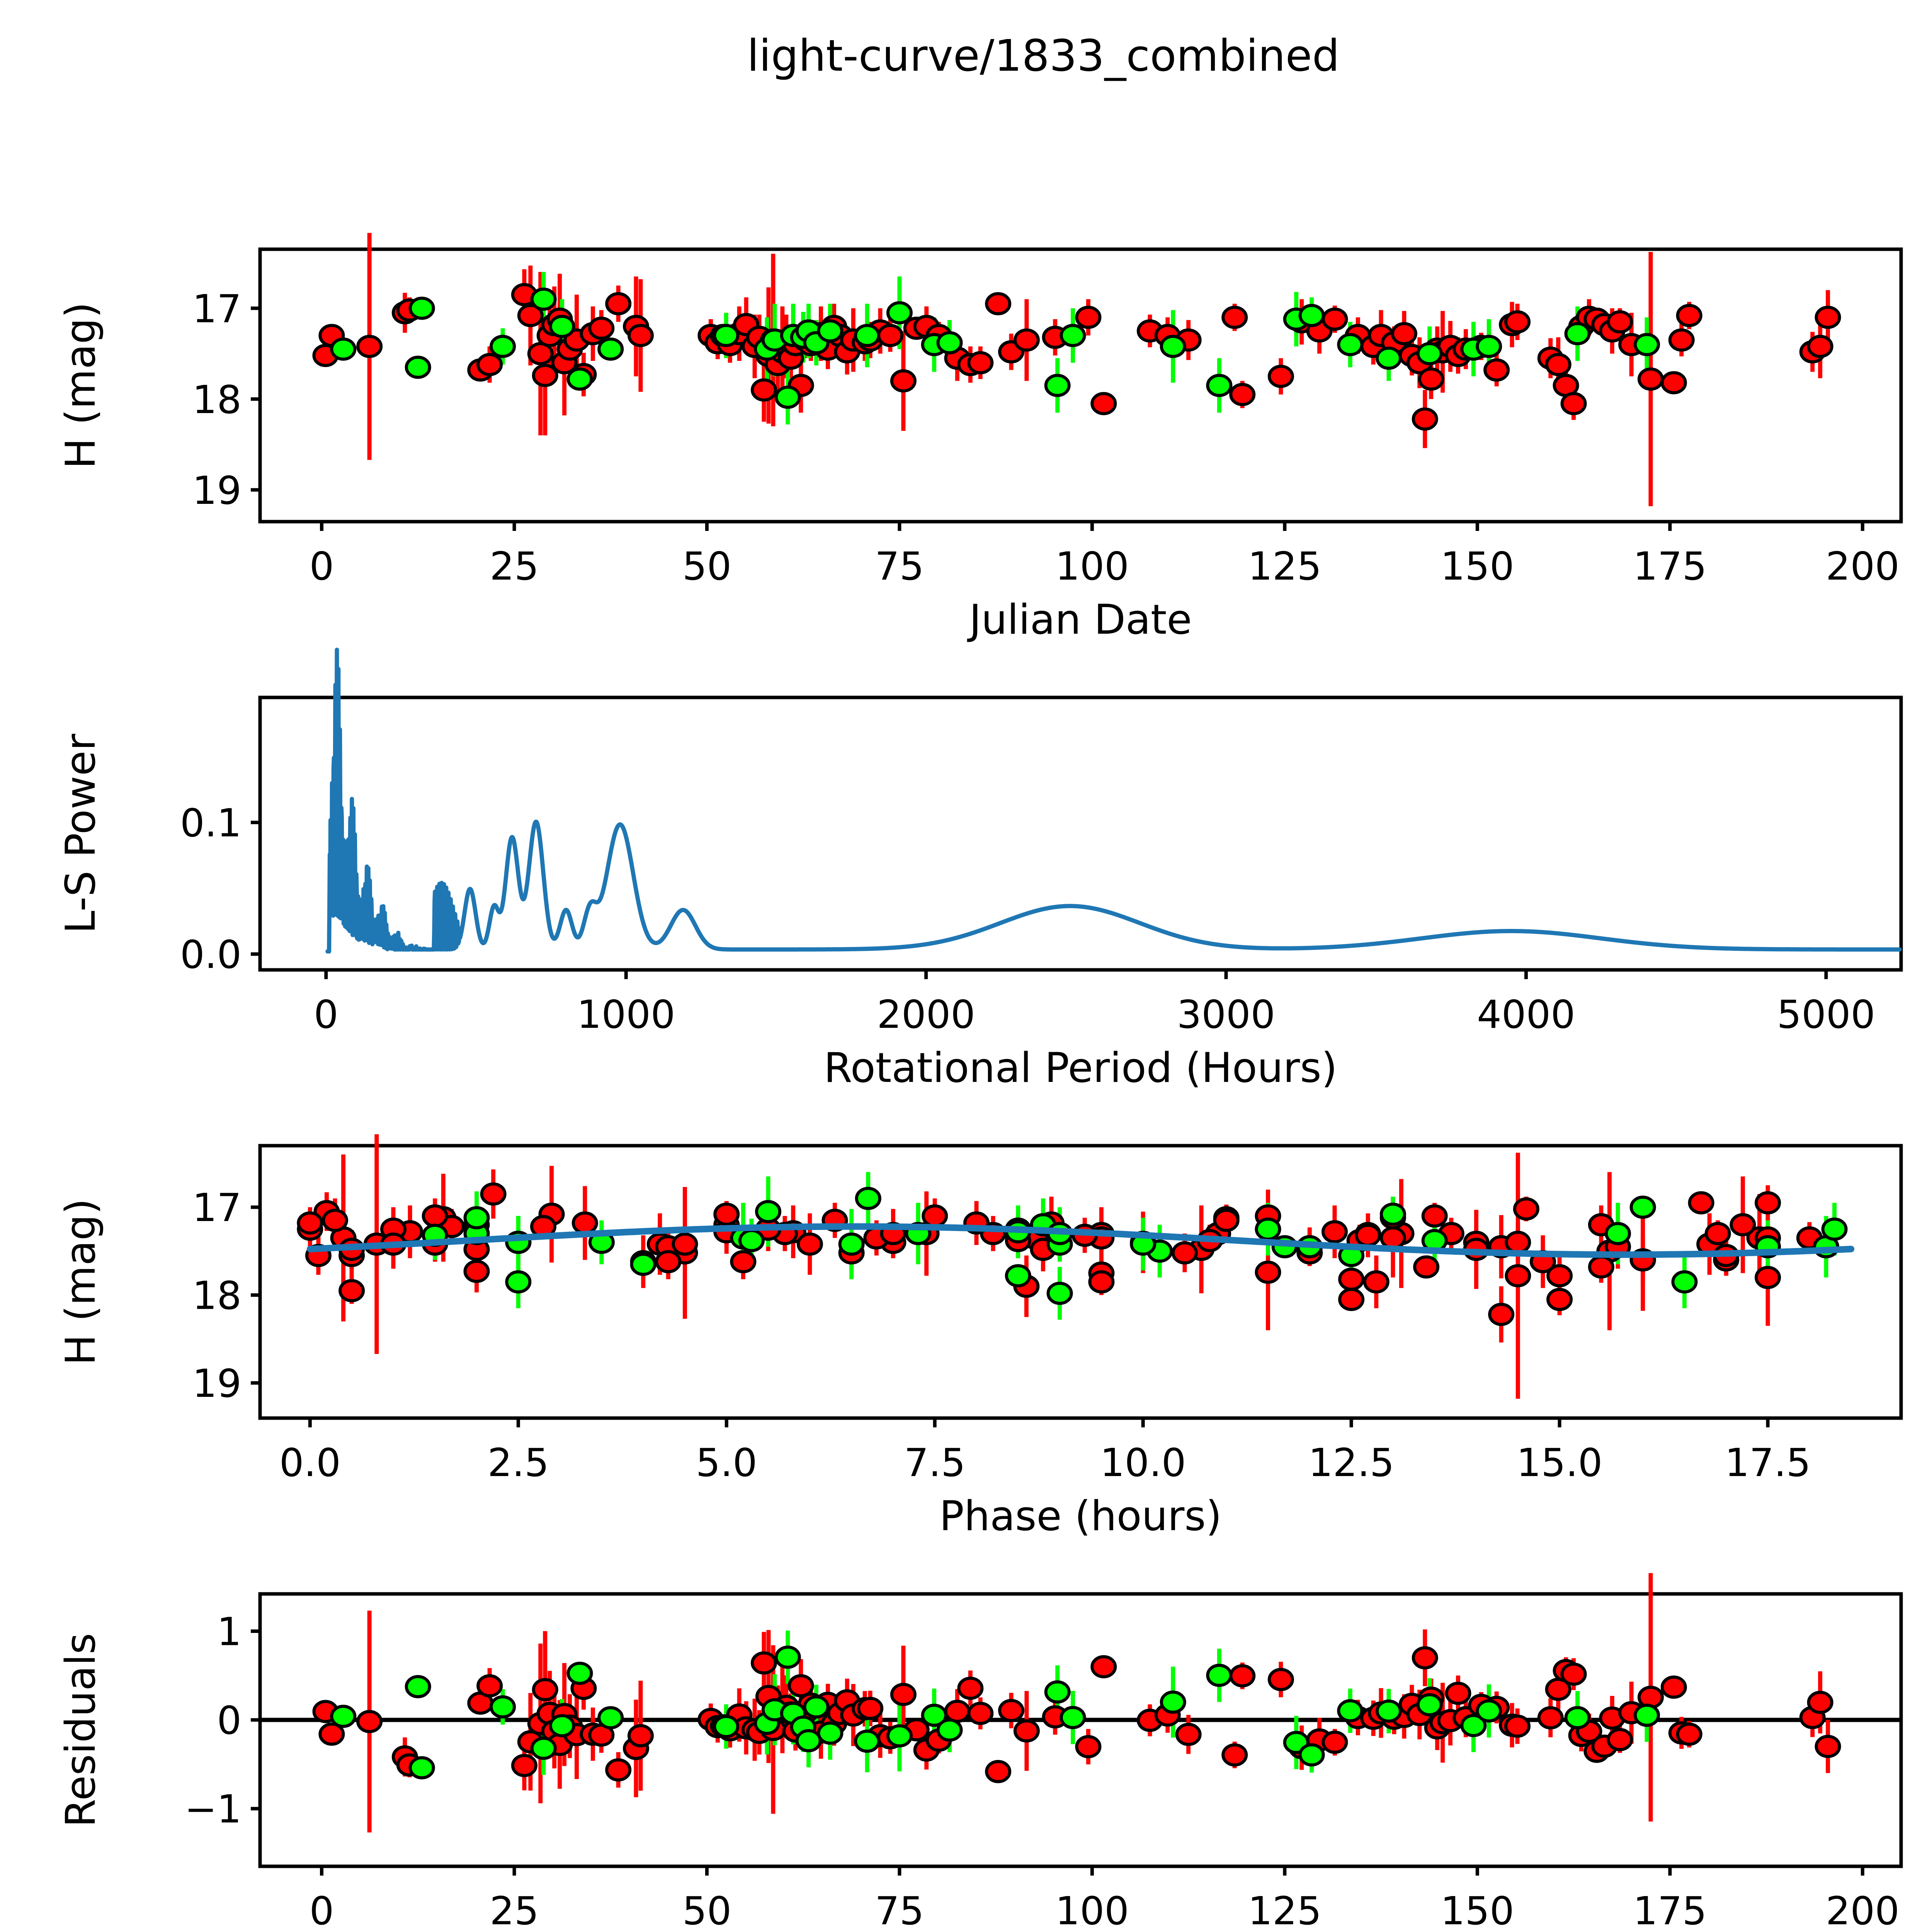 The height and width of the screenshot is (1932, 1932). Describe the element at coordinates (518, 1462) in the screenshot. I see `x-tick-label: 2.5` at that location.